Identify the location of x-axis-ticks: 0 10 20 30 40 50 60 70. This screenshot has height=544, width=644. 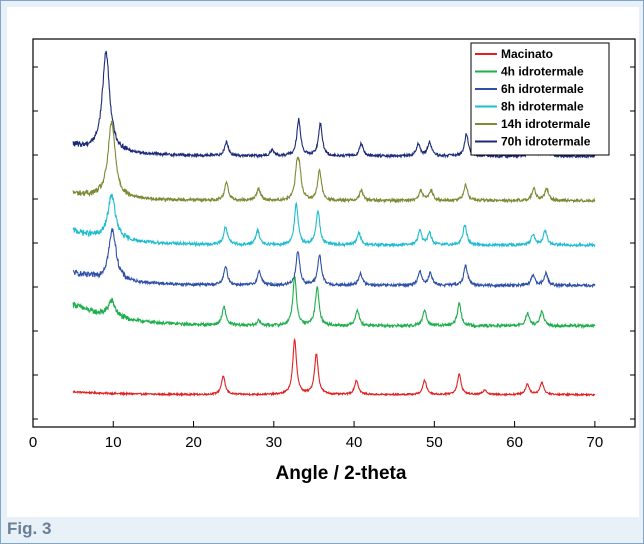
(316, 436).